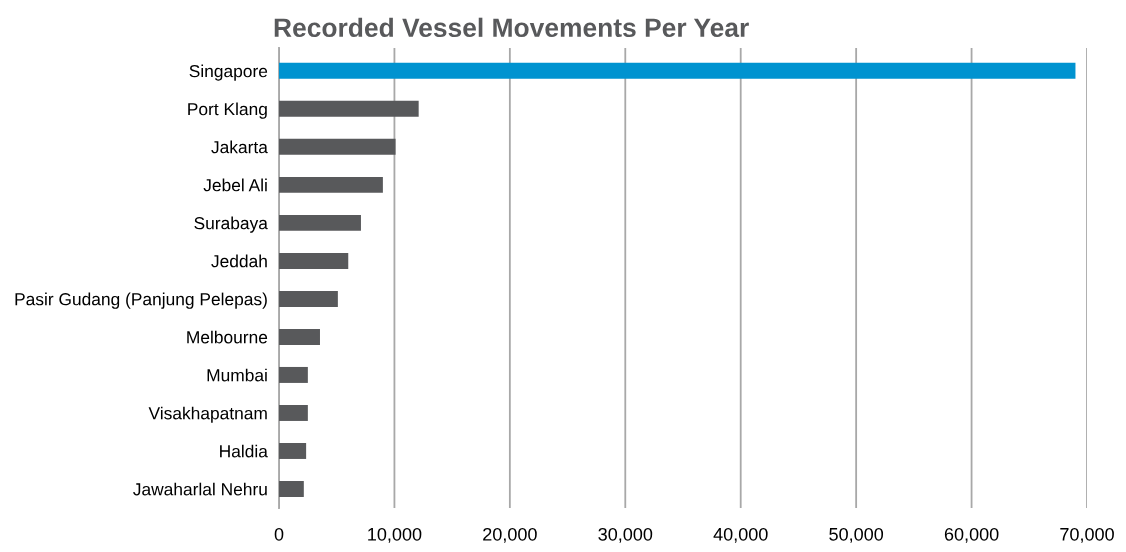  I want to click on x-tick-label: 70,000, so click(1087, 535).